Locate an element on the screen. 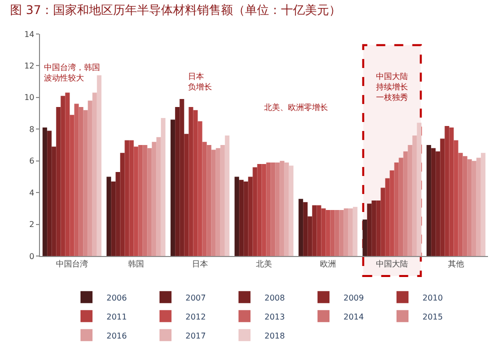 The width and height of the screenshot is (500, 362). annotation: 中国大陆持续增长一枝独秀 is located at coordinates (392, 87).